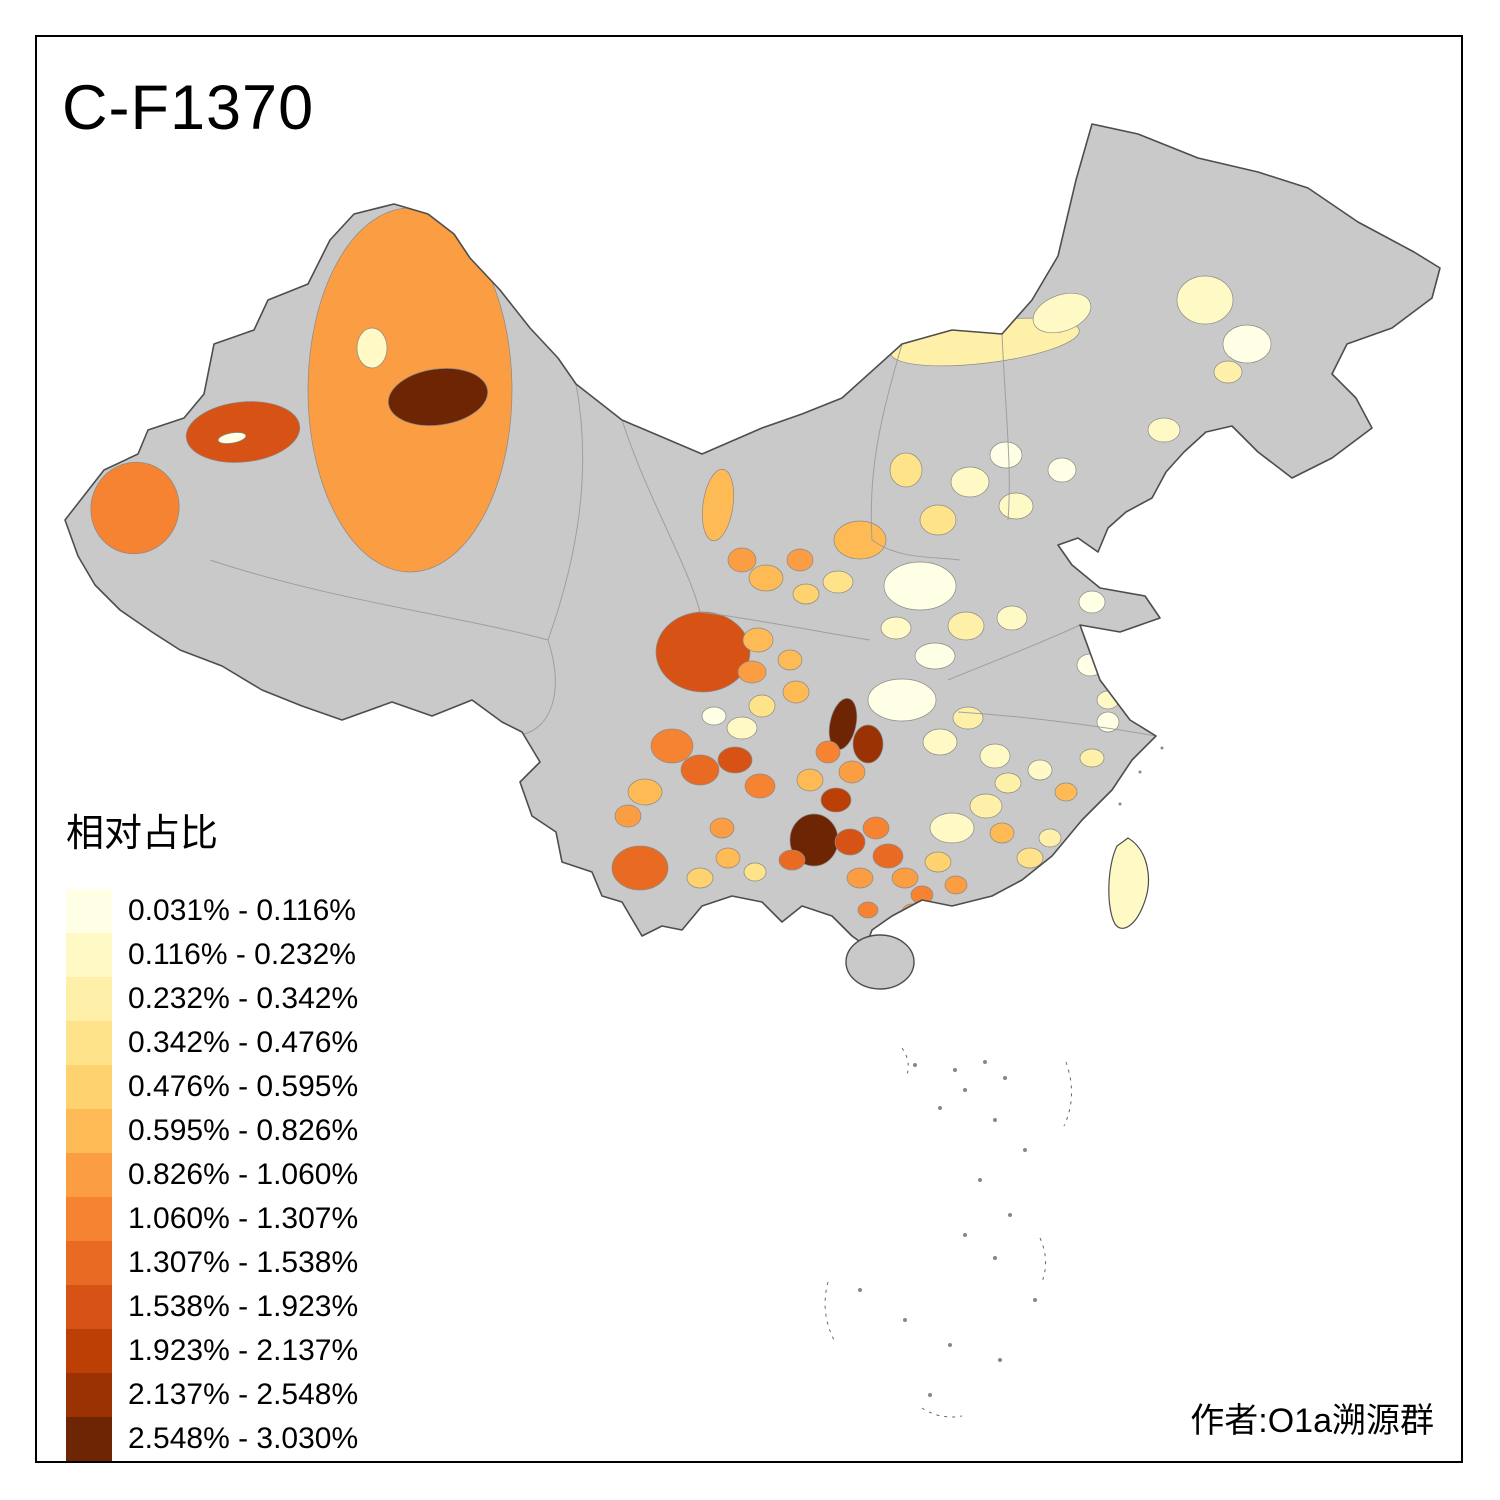 This screenshot has height=1500, width=1500. I want to click on legend-title: 相对占比, so click(142, 834).